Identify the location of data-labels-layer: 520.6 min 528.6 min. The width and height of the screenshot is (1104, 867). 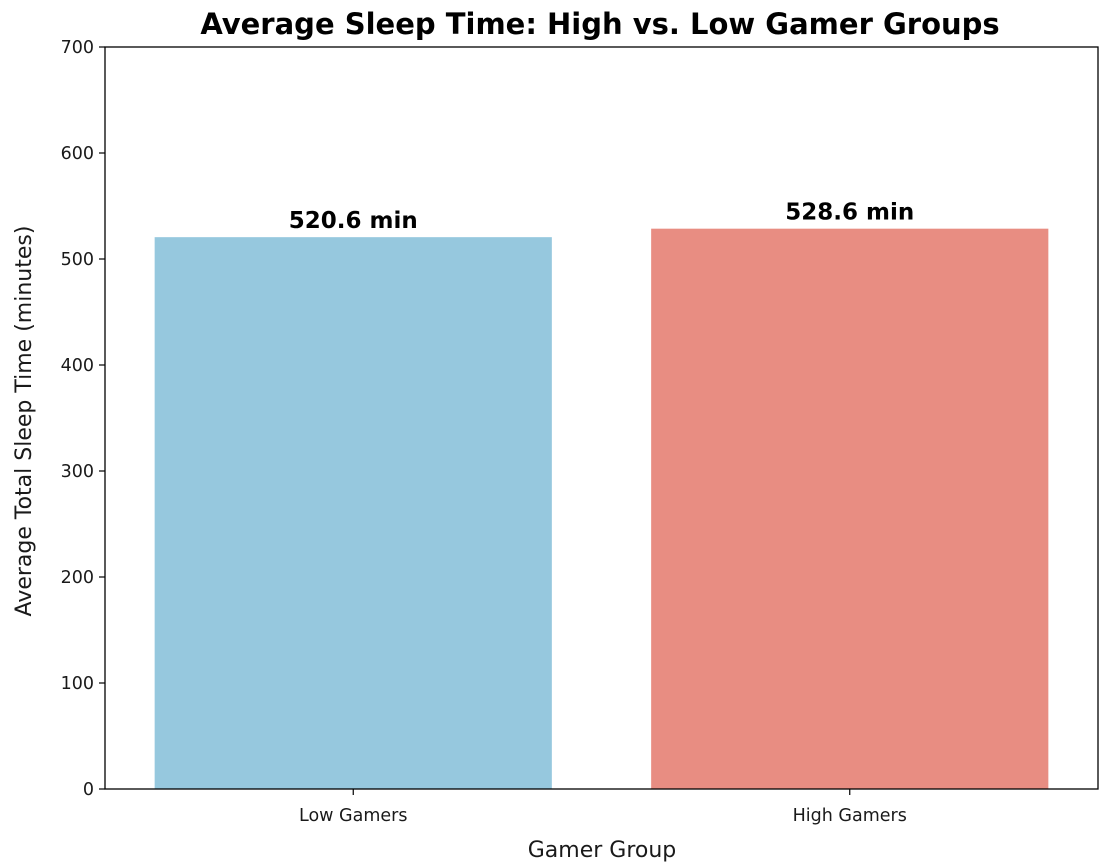
(601, 217).